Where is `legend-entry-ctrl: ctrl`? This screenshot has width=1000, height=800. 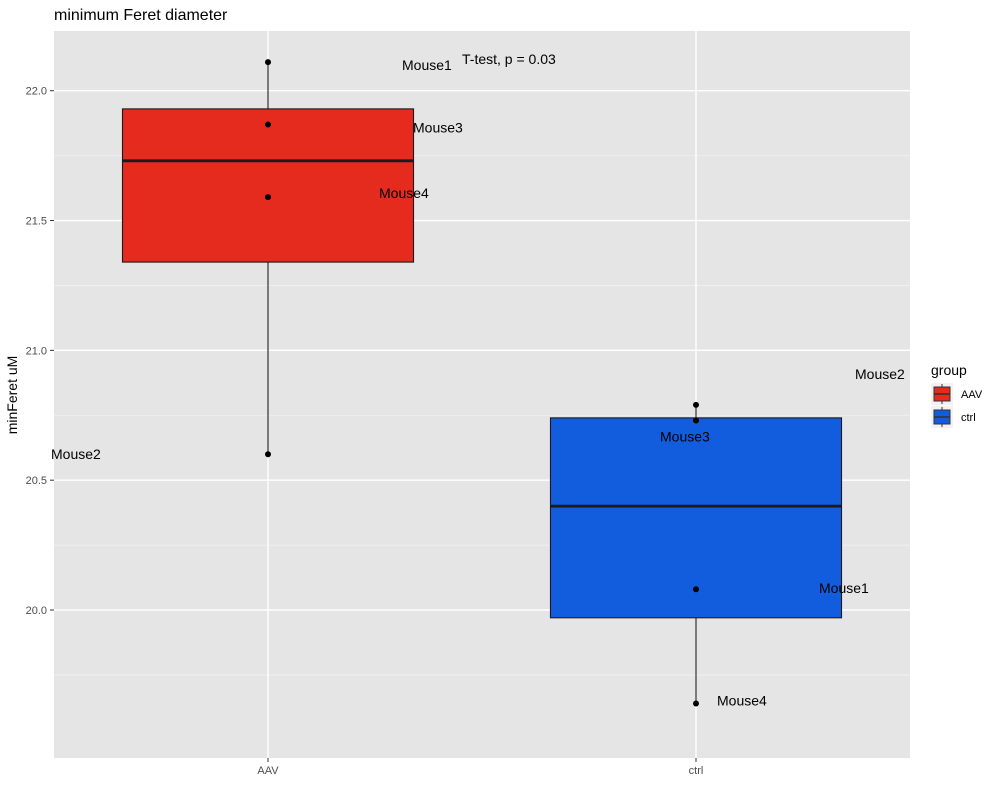
legend-entry-ctrl: ctrl is located at coordinates (953, 417).